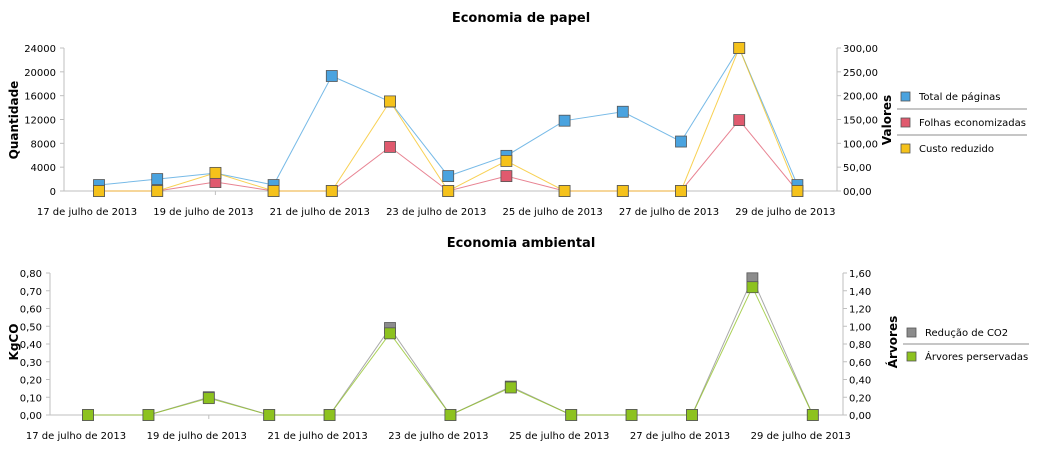 This screenshot has width=1054, height=476. What do you see at coordinates (31, 416) in the screenshot?
I see `y-tick-label-left: 0,00` at bounding box center [31, 416].